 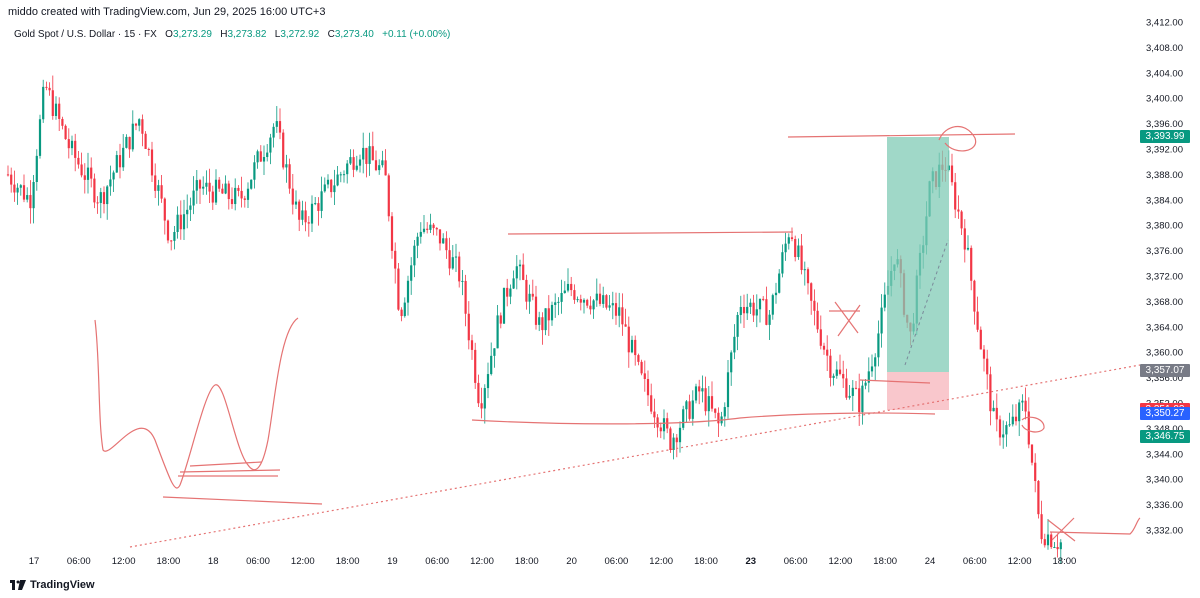 What do you see at coordinates (1164, 327) in the screenshot?
I see `price-tick-label: 3,364.00` at bounding box center [1164, 327].